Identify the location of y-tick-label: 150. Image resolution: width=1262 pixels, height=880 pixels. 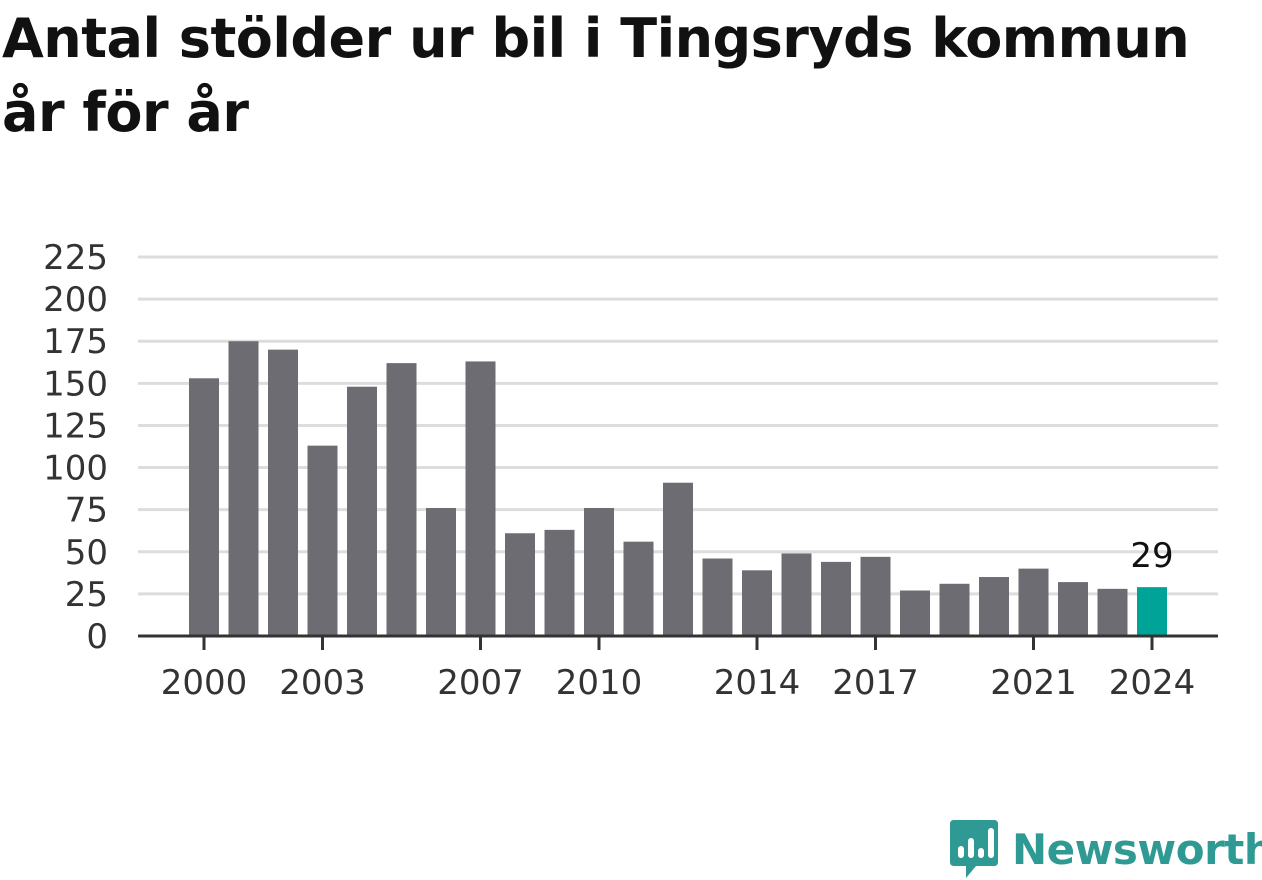
(75, 384).